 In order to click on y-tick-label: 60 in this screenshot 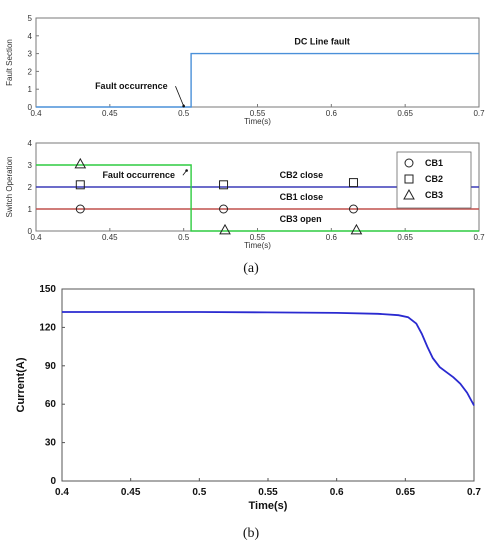, I will do `click(51, 404)`.